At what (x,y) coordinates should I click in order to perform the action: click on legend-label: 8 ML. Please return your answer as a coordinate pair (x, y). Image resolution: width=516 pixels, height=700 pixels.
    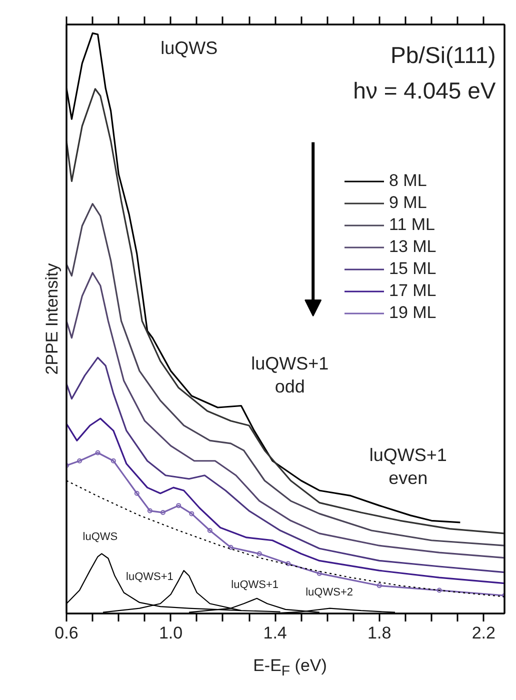
    Looking at the image, I should click on (408, 181).